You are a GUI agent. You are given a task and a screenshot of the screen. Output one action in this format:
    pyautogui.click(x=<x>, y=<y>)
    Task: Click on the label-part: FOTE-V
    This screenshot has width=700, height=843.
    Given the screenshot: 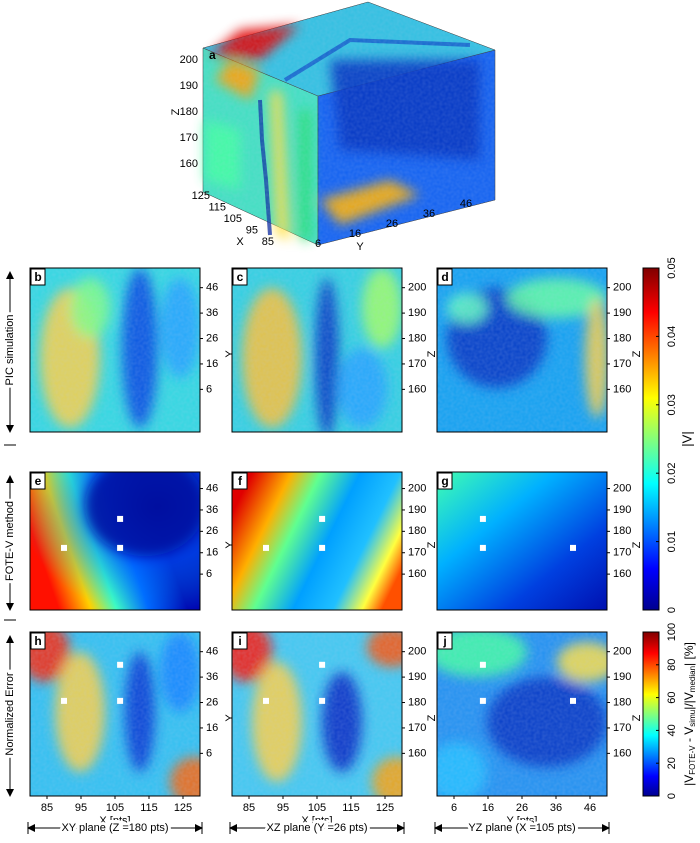 What is the action you would take?
    pyautogui.click(x=692, y=760)
    